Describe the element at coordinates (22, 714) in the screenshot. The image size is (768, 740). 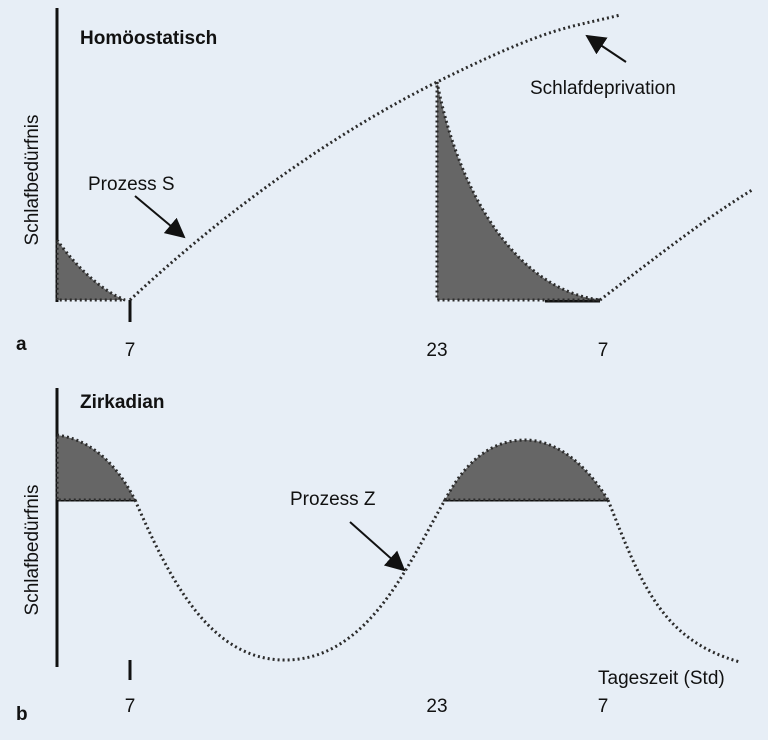
I see `panel-letter: b` at that location.